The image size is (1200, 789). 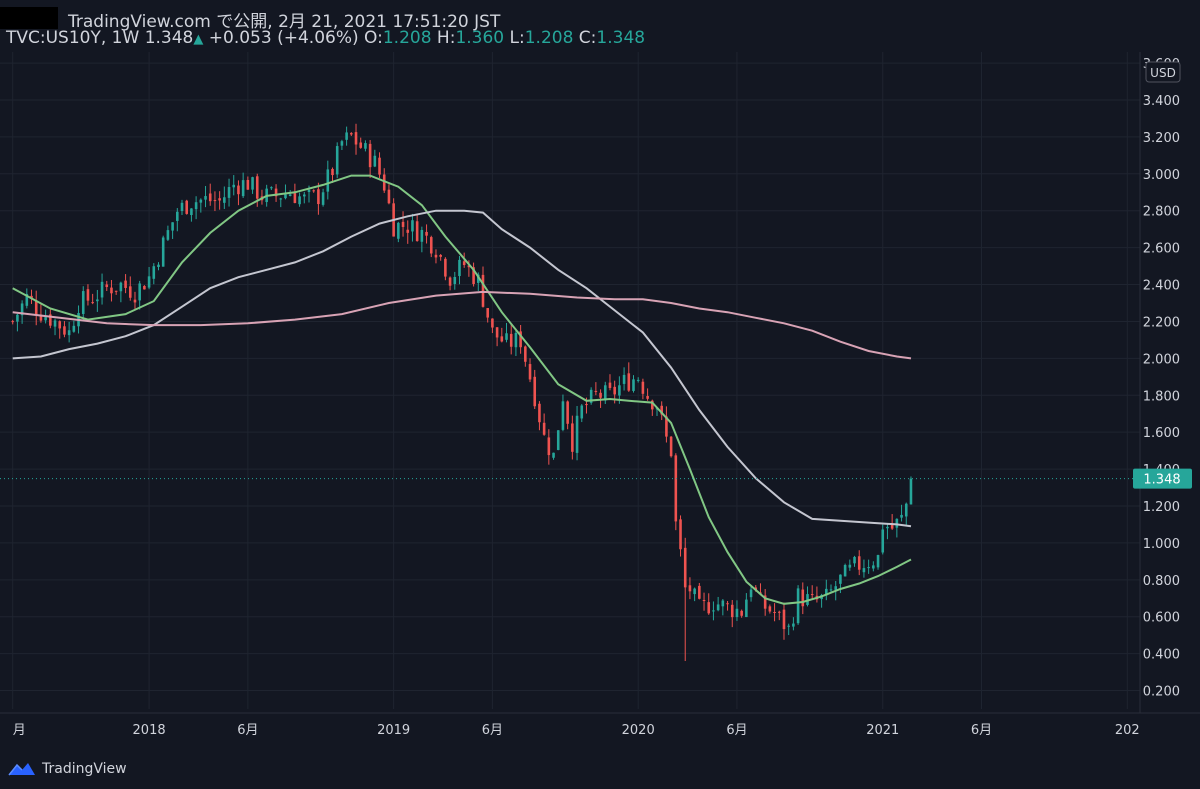 What do you see at coordinates (736, 730) in the screenshot?
I see `x-tick-label: 6月` at bounding box center [736, 730].